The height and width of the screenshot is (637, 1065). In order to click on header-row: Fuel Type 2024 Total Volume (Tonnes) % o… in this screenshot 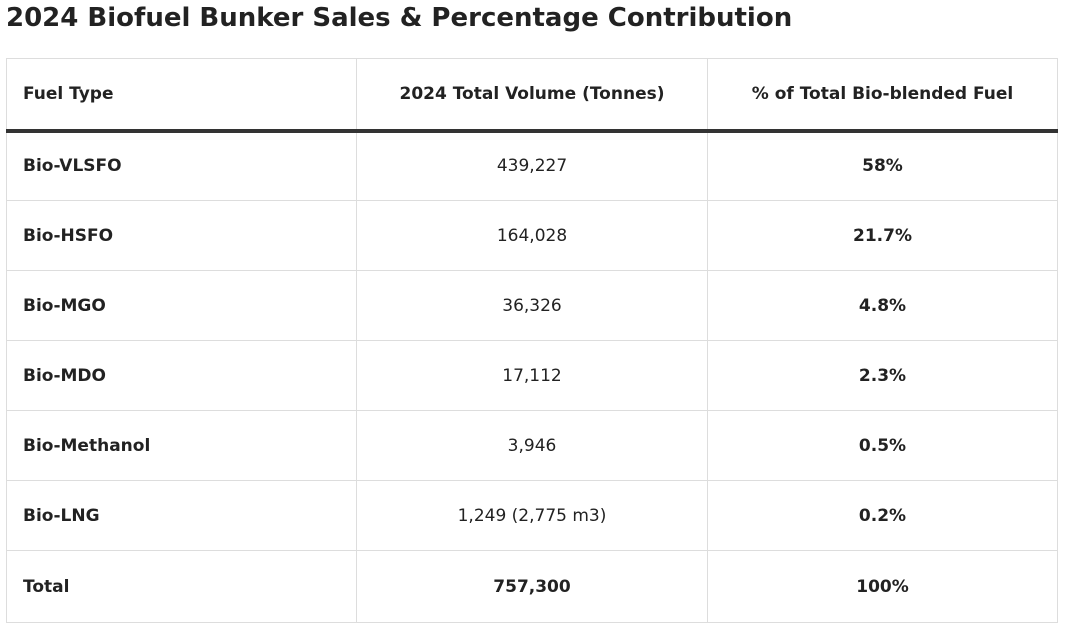, I will do `click(532, 95)`.